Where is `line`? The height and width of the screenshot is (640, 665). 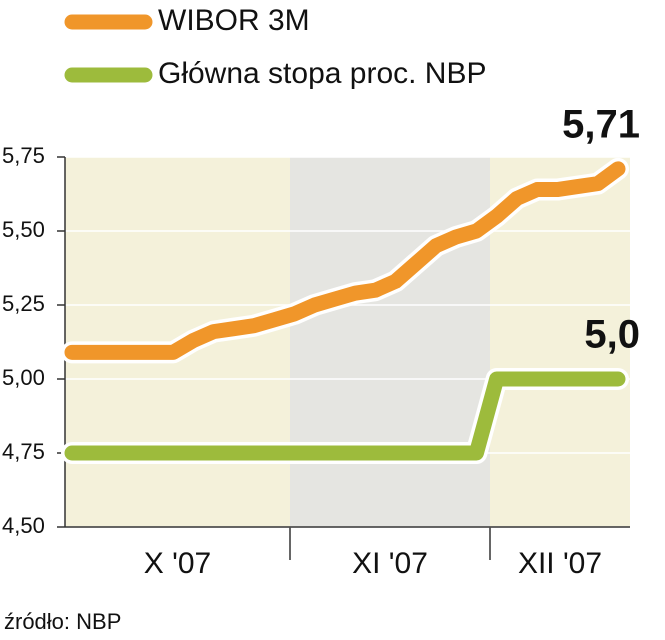 line is located at coordinates (345, 416).